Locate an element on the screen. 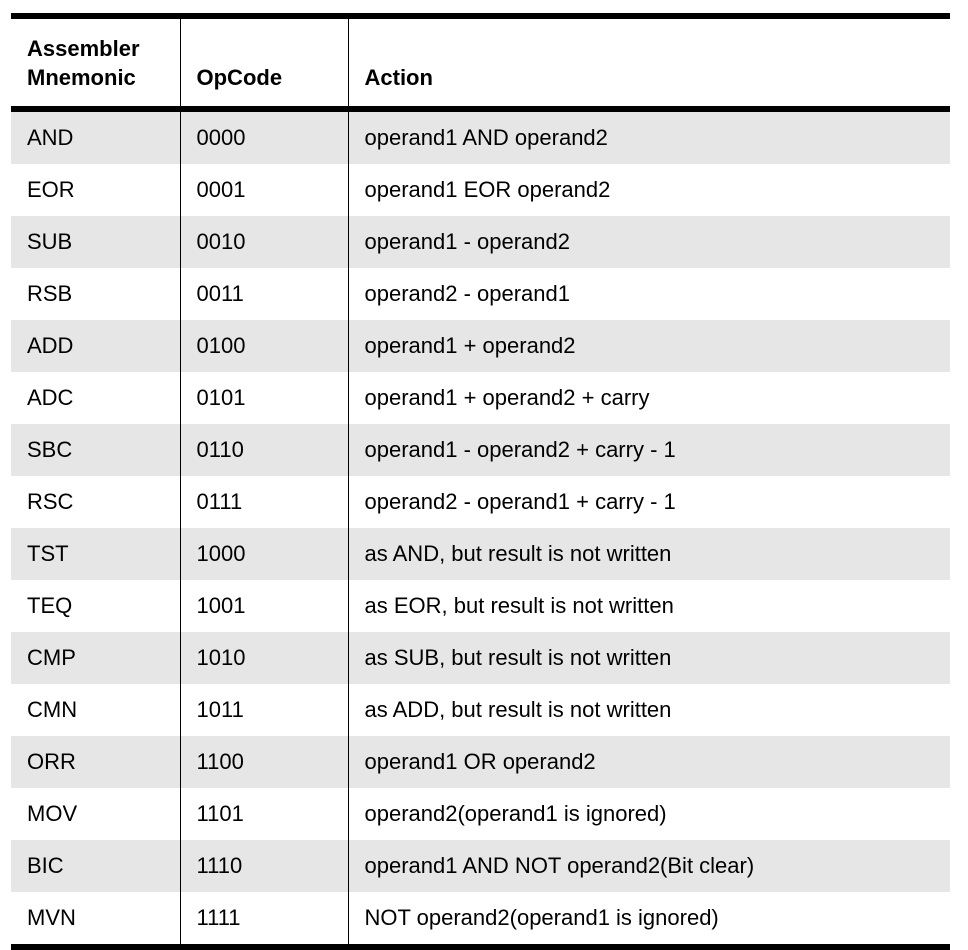 This screenshot has height=950, width=968. mnemonic-cell: TEQ is located at coordinates (96, 606).